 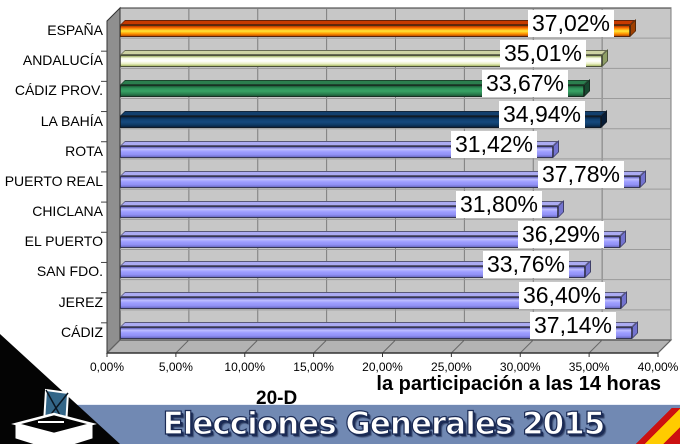 What do you see at coordinates (451, 367) in the screenshot?
I see `x-axis-tick-label: 25,00%` at bounding box center [451, 367].